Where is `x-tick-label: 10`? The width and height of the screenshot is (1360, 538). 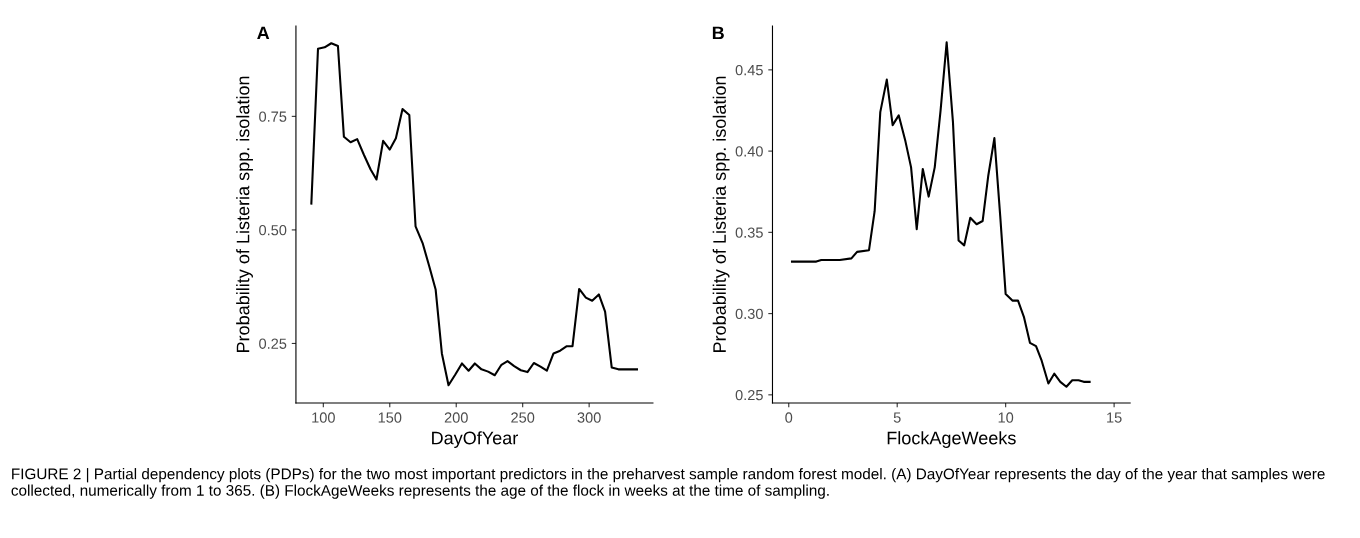 x-tick-label: 10 is located at coordinates (1006, 417).